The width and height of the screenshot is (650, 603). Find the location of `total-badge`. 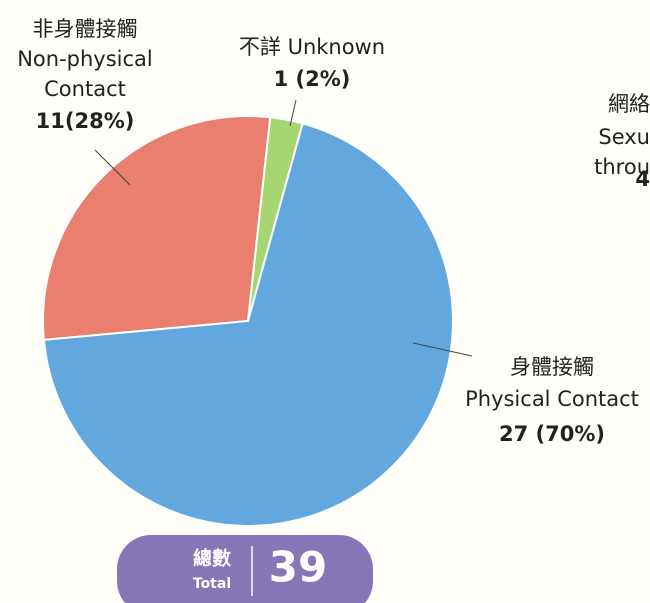

total-badge is located at coordinates (245, 569).